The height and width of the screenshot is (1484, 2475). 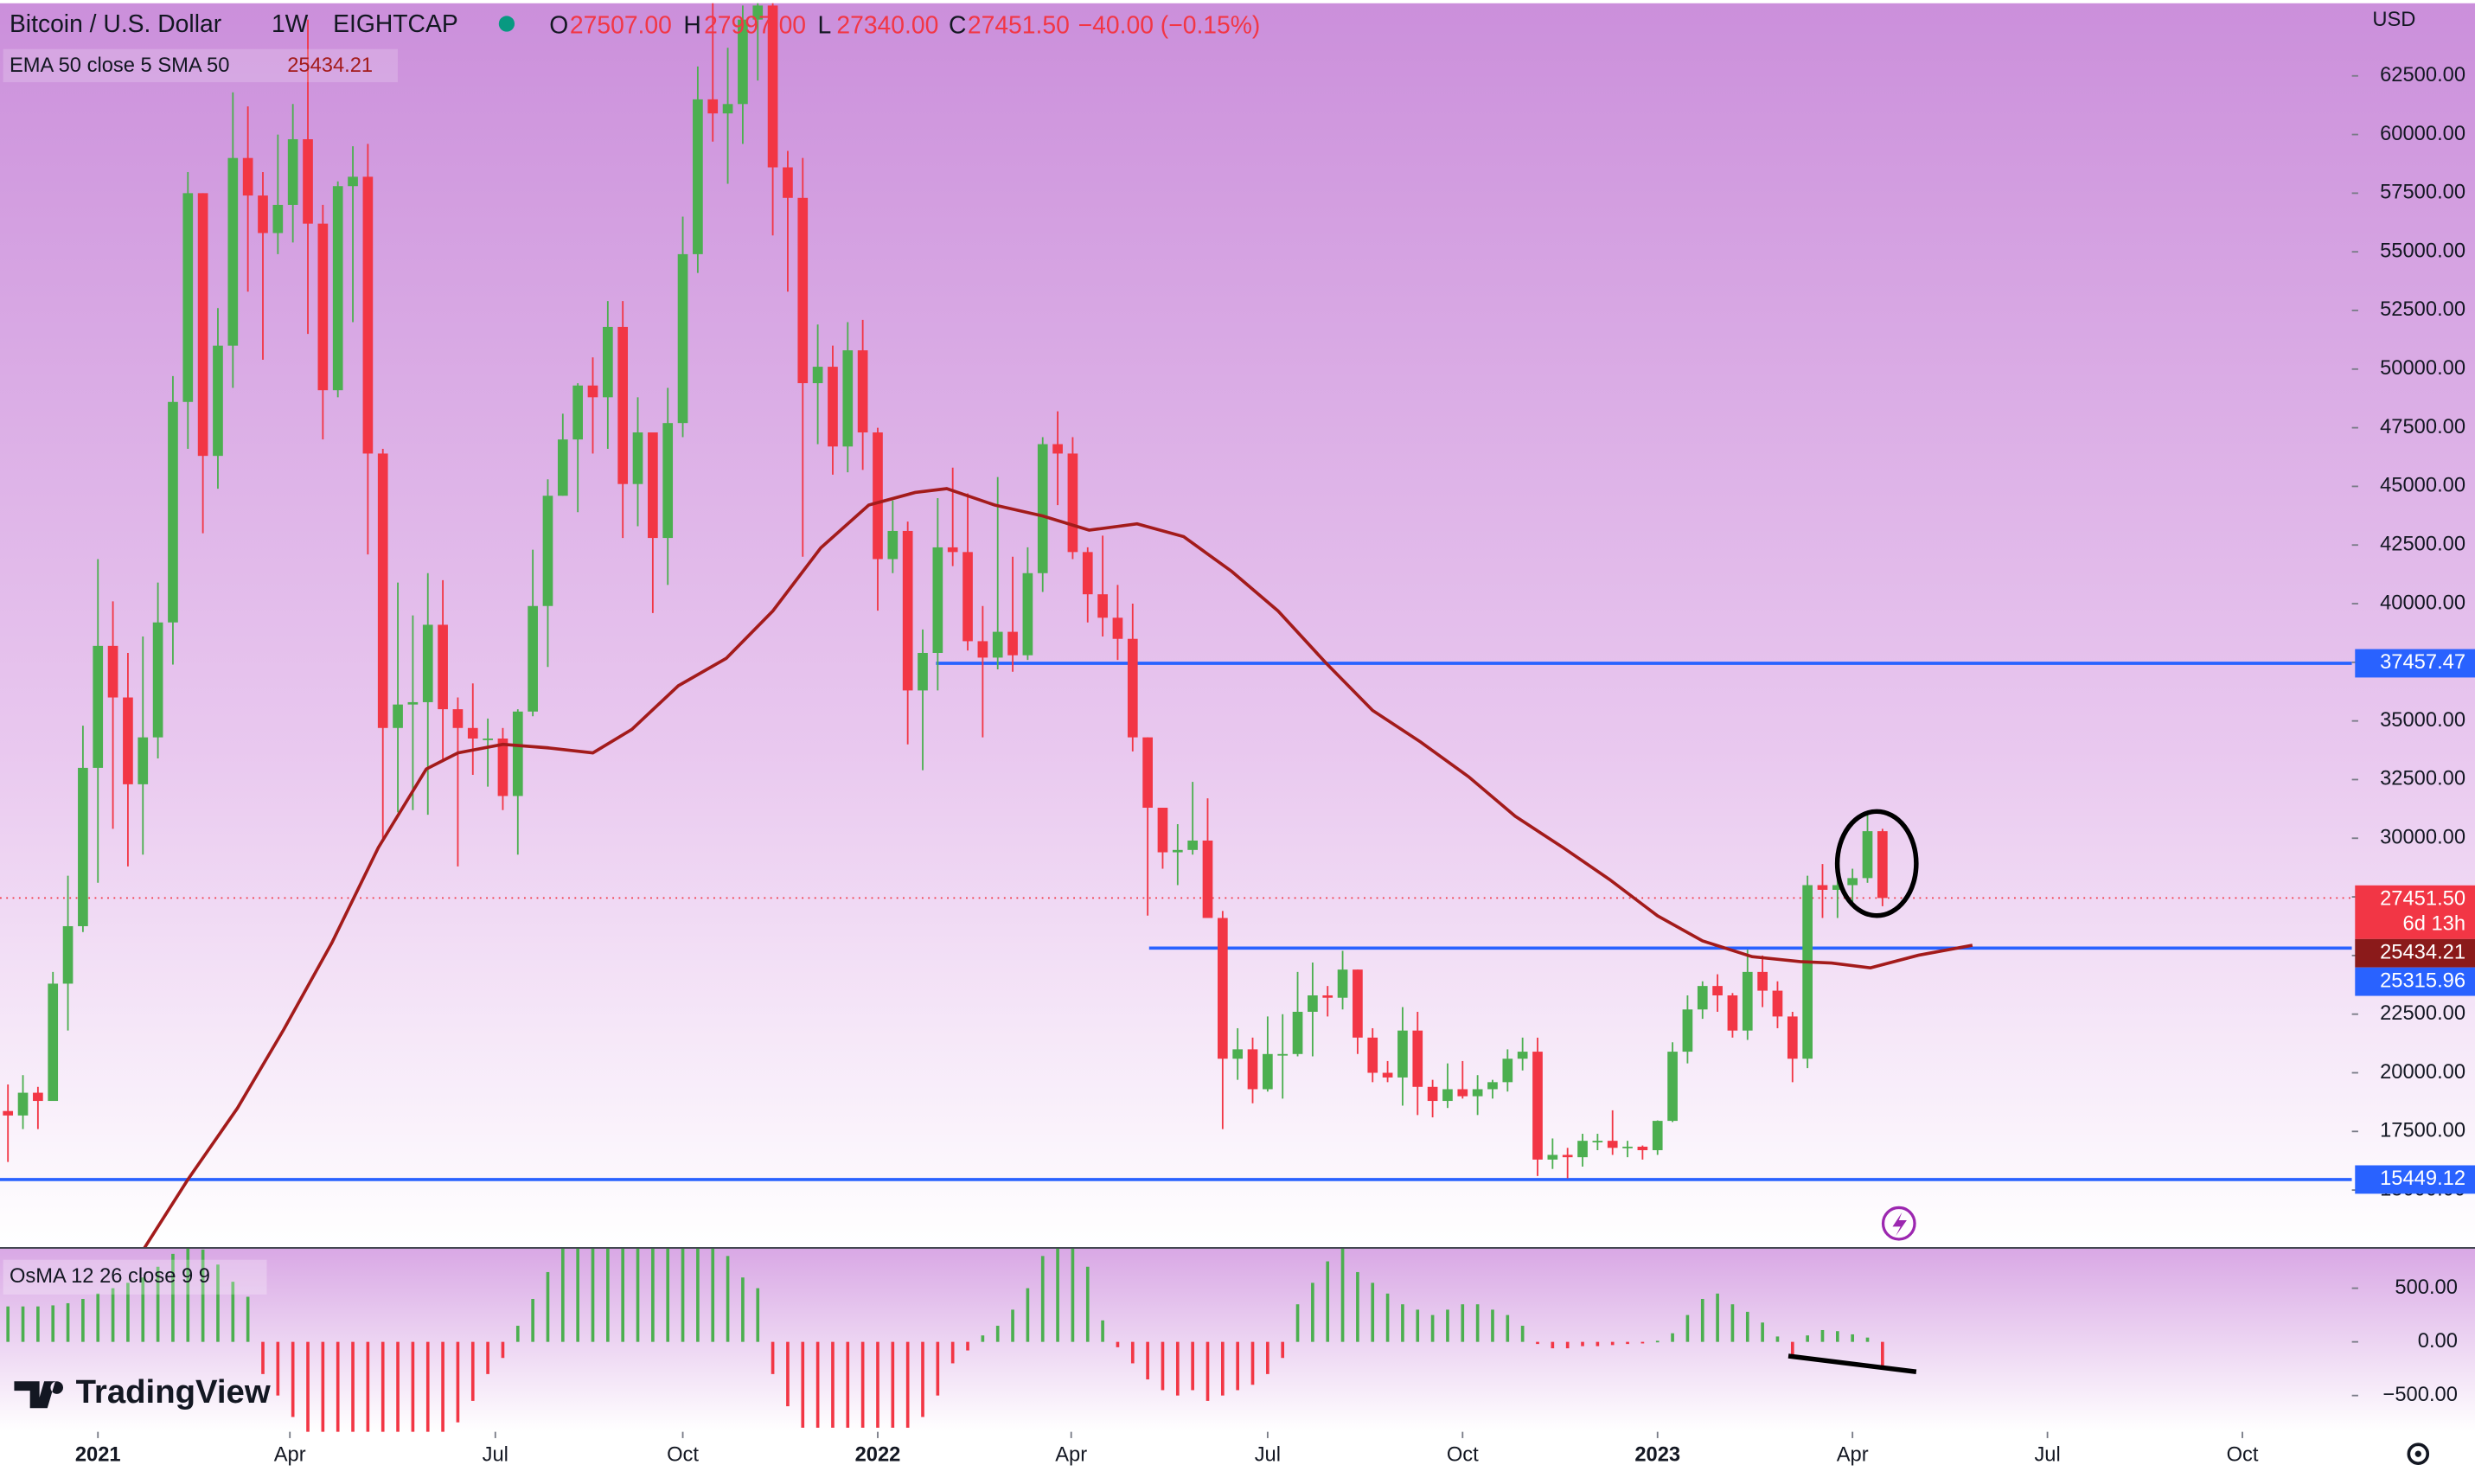 What do you see at coordinates (173, 1391) in the screenshot?
I see `brand-name: TradingView` at bounding box center [173, 1391].